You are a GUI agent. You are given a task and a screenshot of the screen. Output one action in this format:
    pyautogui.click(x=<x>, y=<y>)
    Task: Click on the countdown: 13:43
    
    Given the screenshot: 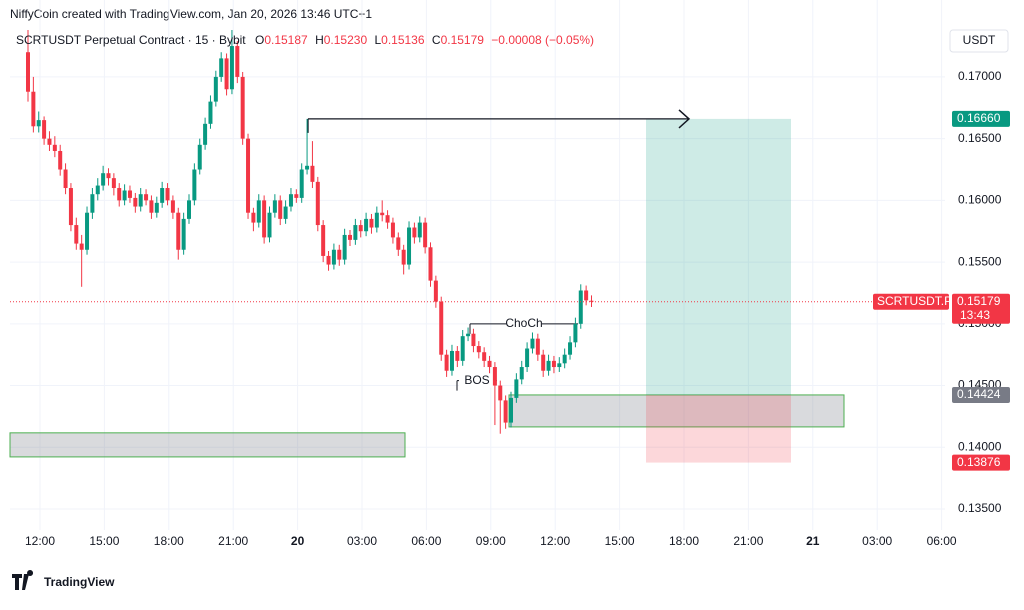 What is the action you would take?
    pyautogui.click(x=975, y=315)
    